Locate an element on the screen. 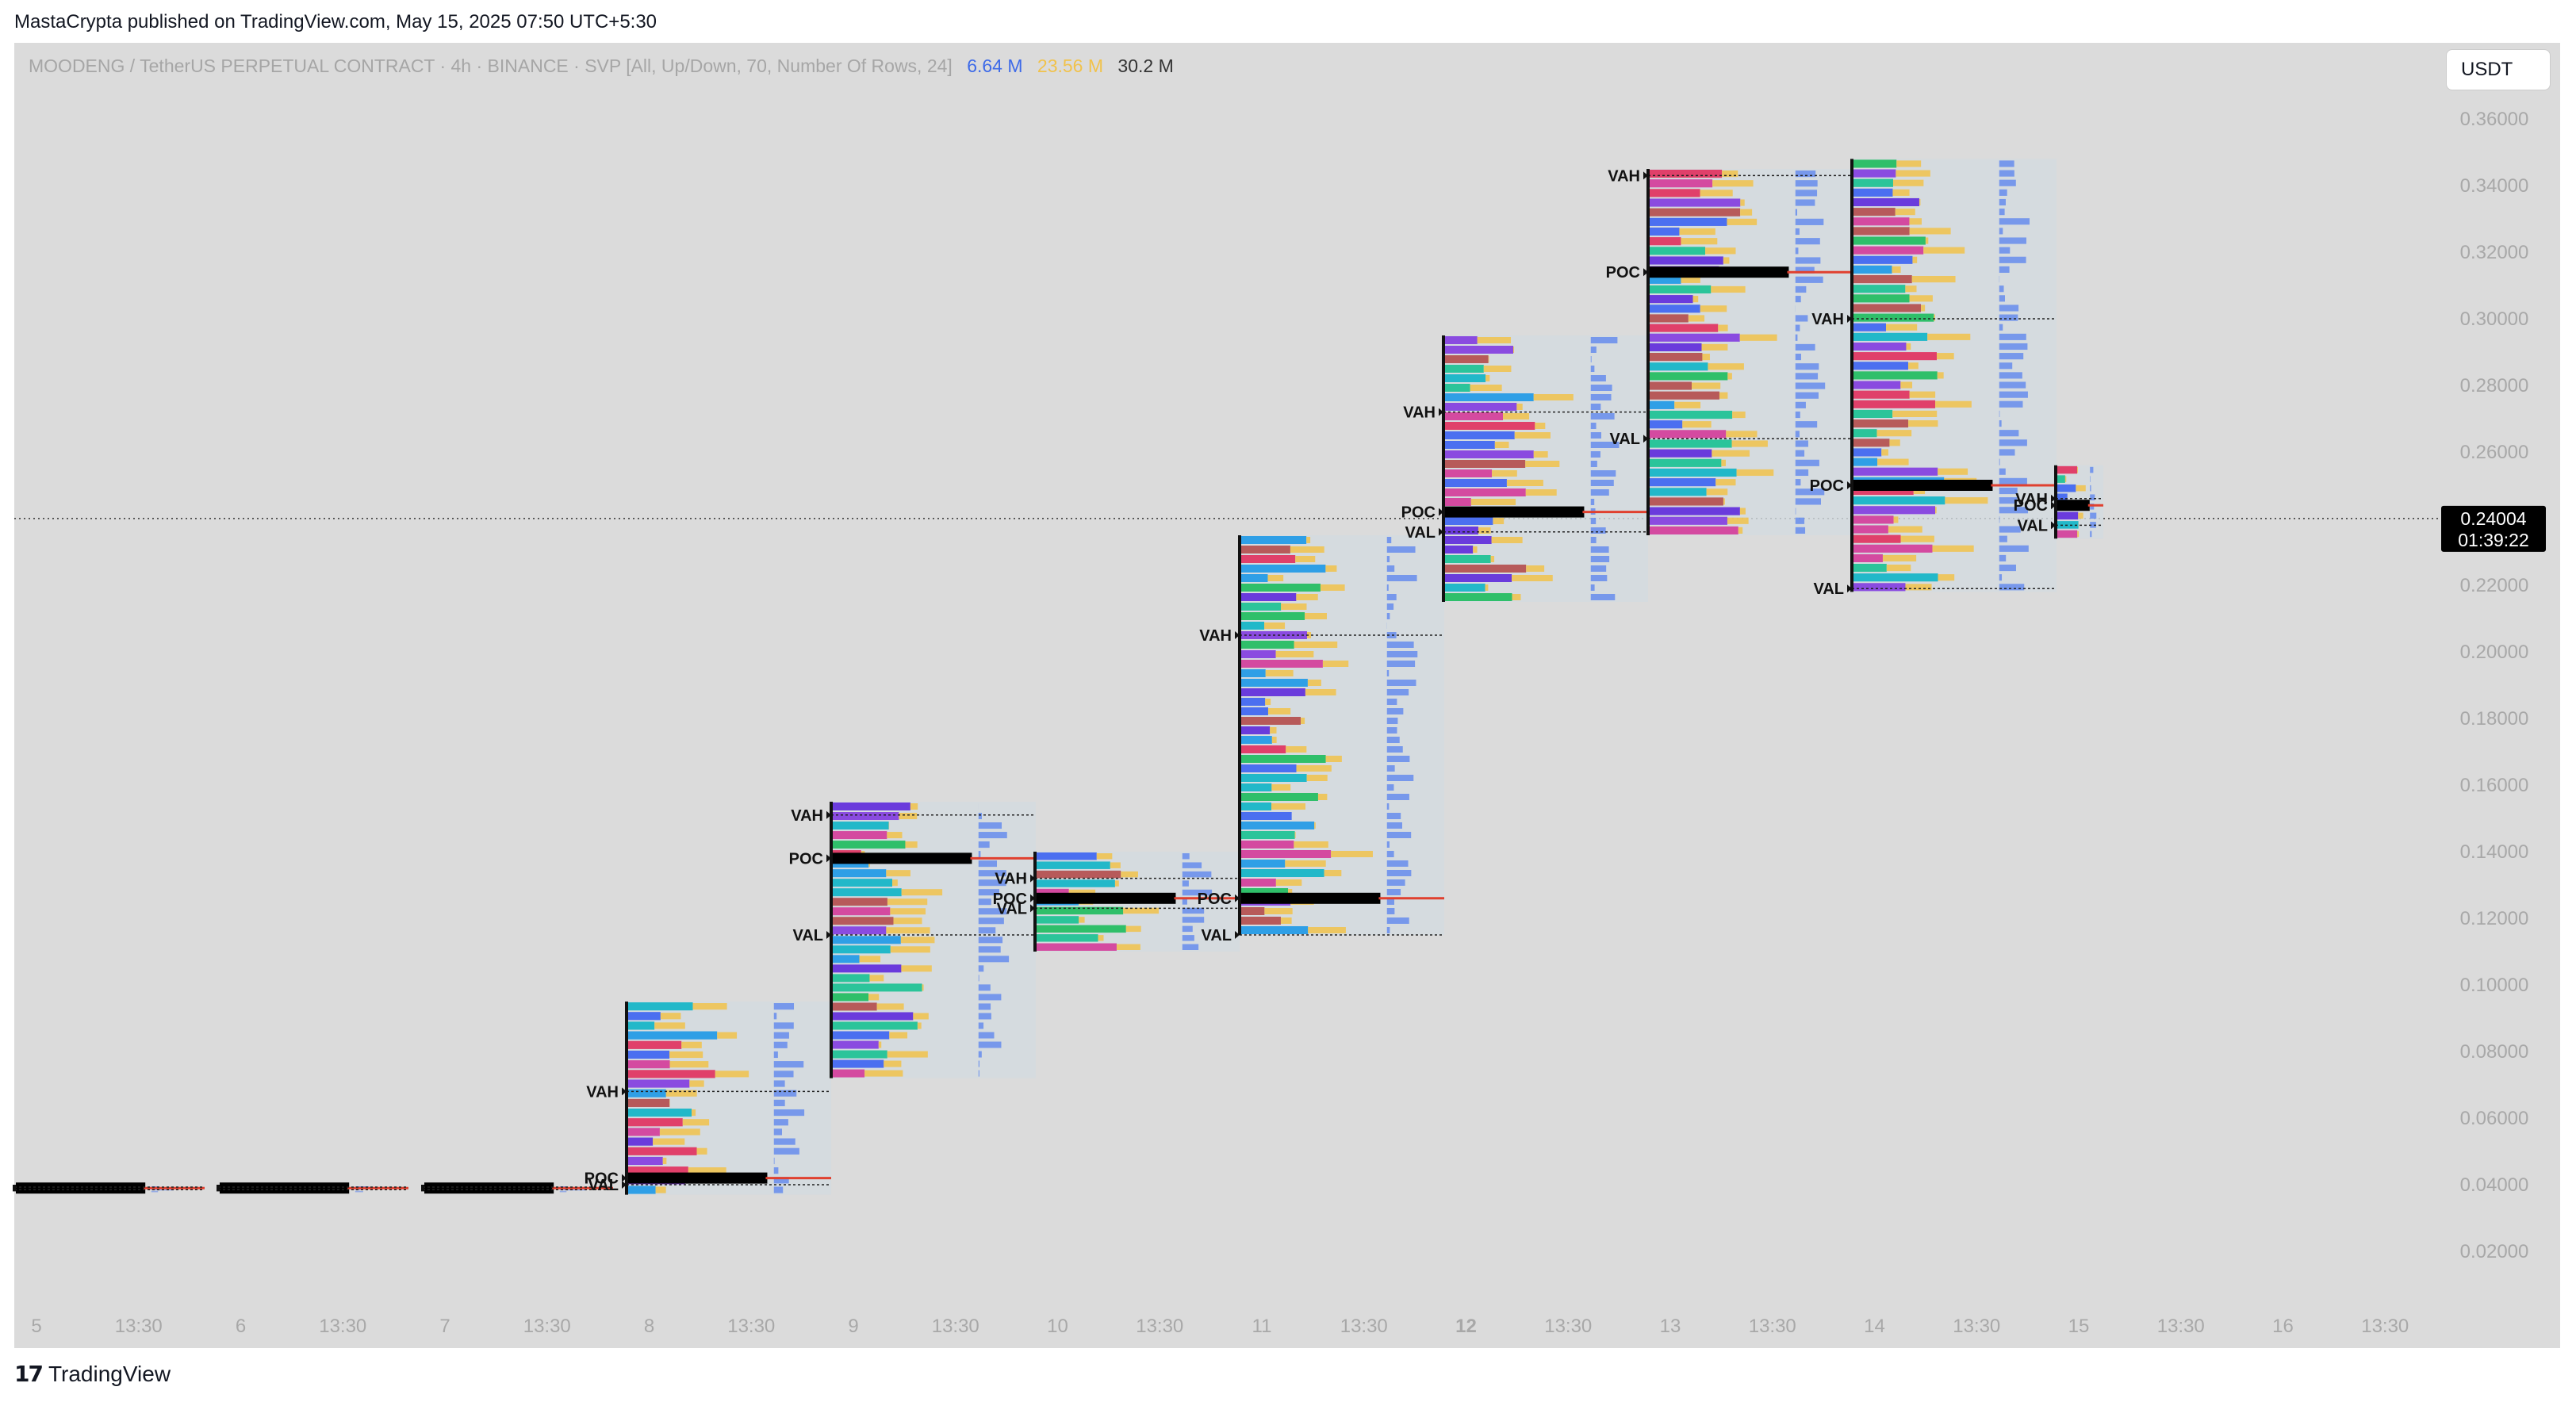 The image size is (2576, 1402). tradingview-brand: 17 TradingView is located at coordinates (93, 1374).